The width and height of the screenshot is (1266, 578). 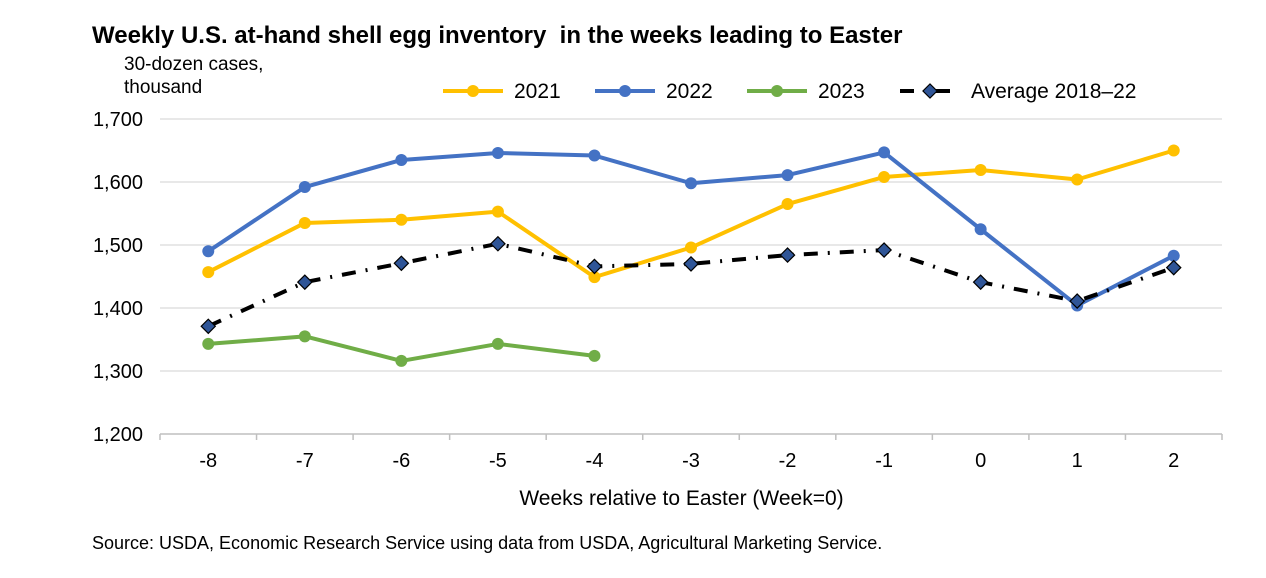 I want to click on legend-label: 2022, so click(x=689, y=91).